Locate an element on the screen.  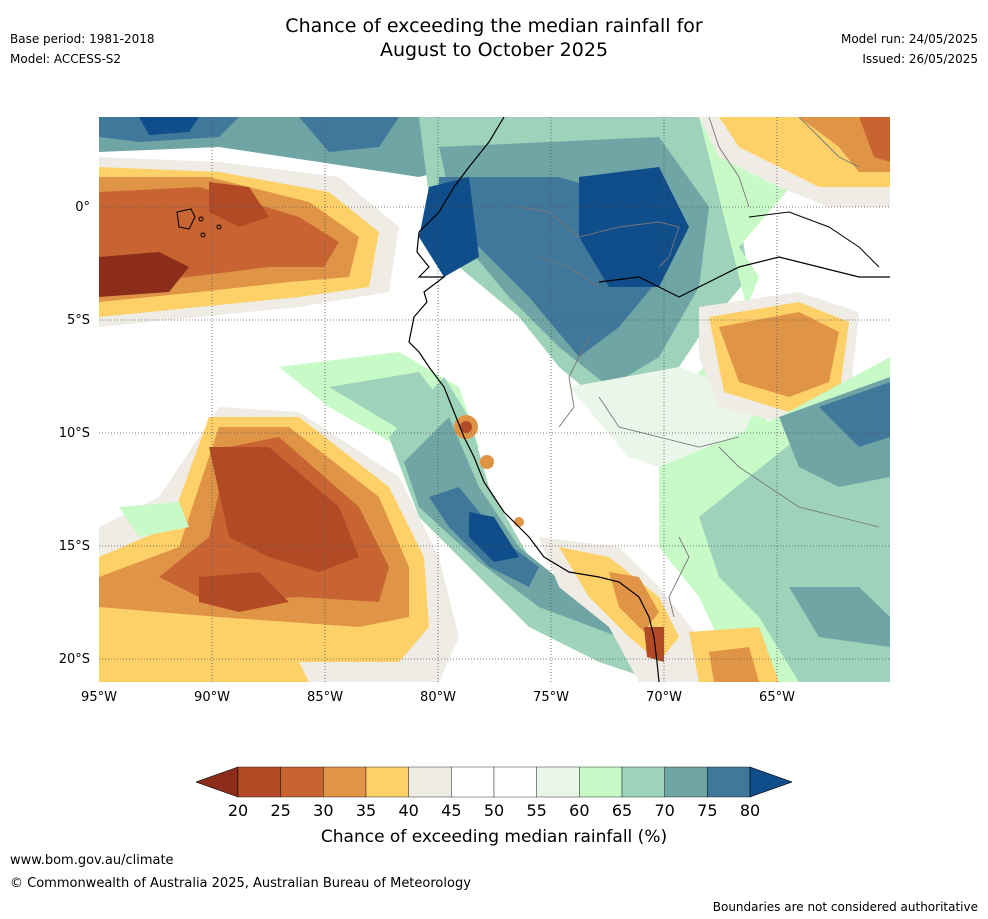
colorbar-tick-label: 50 is located at coordinates (494, 810).